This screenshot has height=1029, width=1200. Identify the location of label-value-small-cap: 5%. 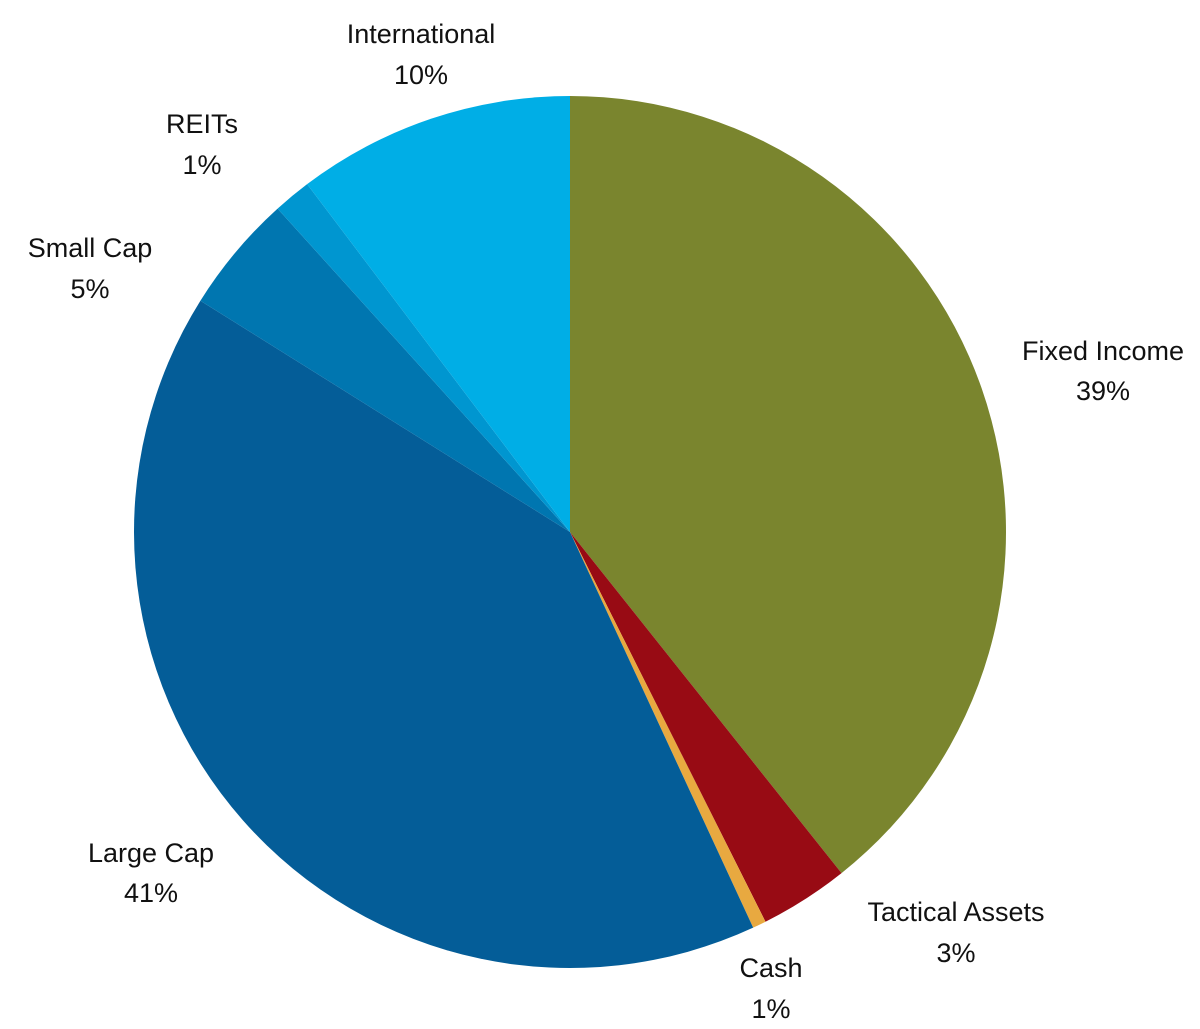
(89, 289).